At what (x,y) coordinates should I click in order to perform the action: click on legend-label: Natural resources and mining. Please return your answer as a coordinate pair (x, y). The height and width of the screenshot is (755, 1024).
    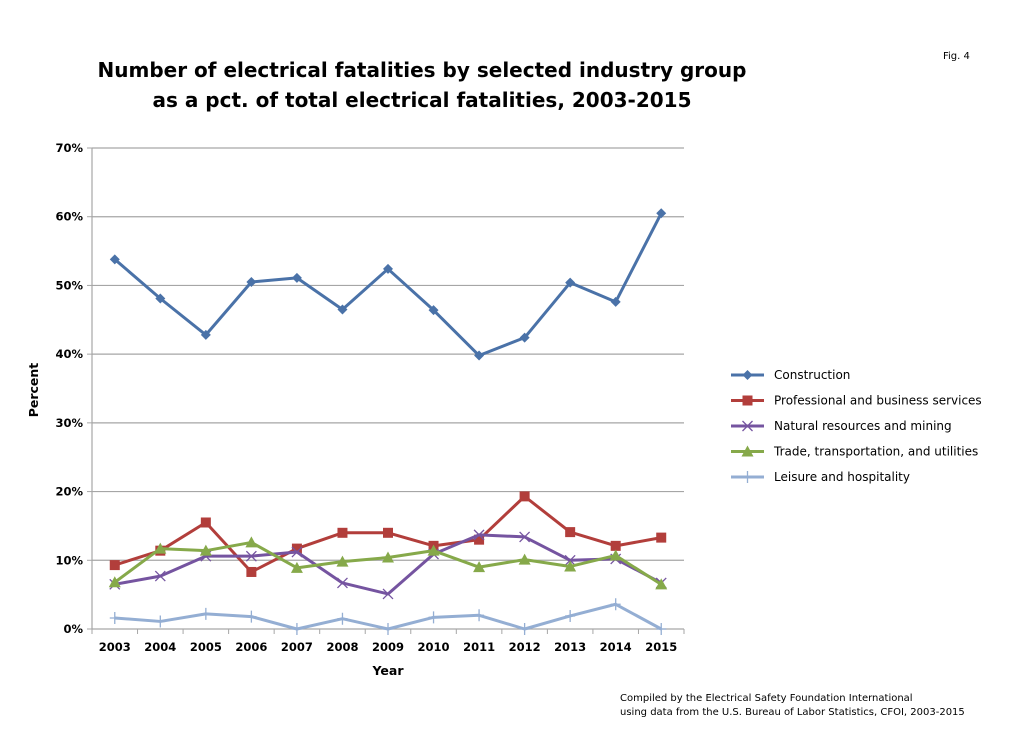
    Looking at the image, I should click on (863, 426).